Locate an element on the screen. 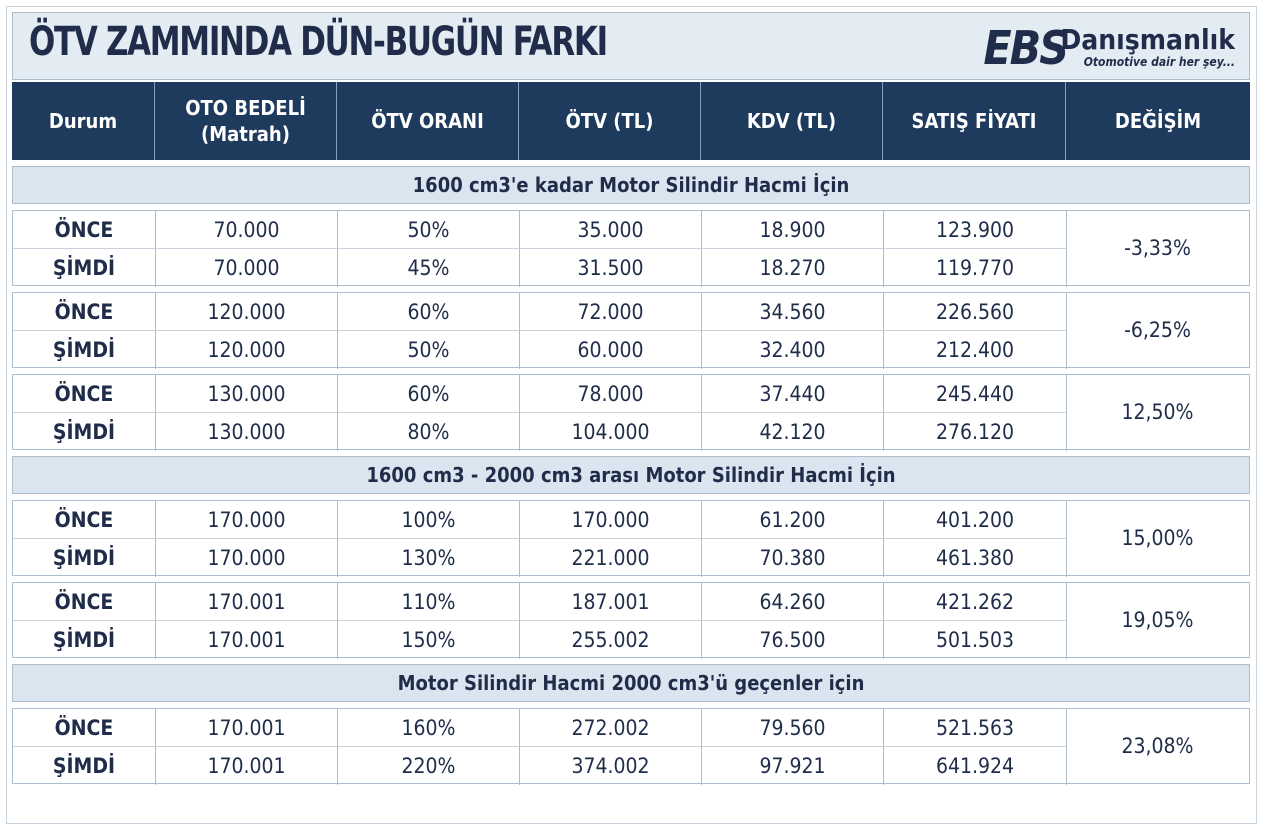  table-cell: 212.400 is located at coordinates (975, 350).